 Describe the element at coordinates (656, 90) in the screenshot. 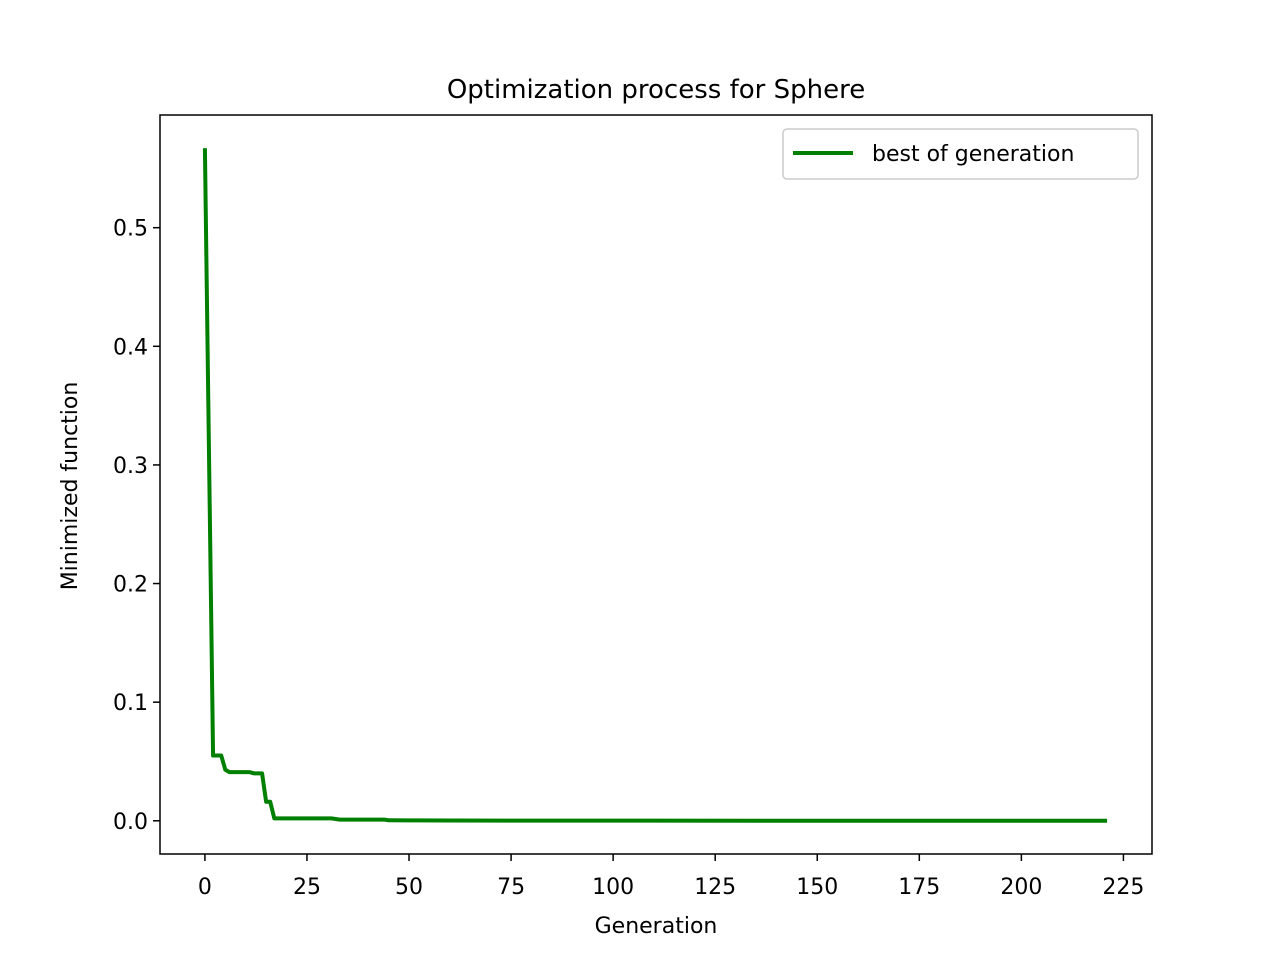

I see `chart-title: Optimization process for Sphere` at that location.